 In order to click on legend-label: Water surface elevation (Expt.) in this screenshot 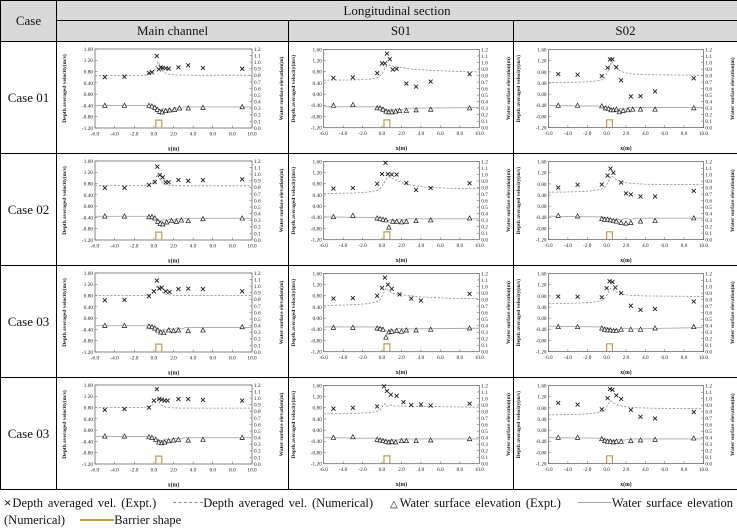, I will do `click(480, 503)`.